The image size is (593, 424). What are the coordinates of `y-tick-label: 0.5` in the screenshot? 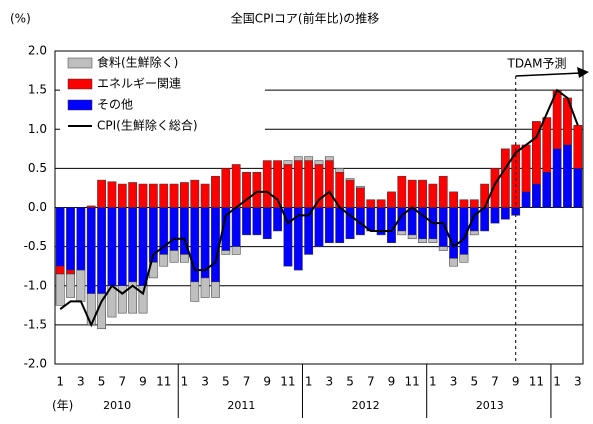 It's located at (37, 168).